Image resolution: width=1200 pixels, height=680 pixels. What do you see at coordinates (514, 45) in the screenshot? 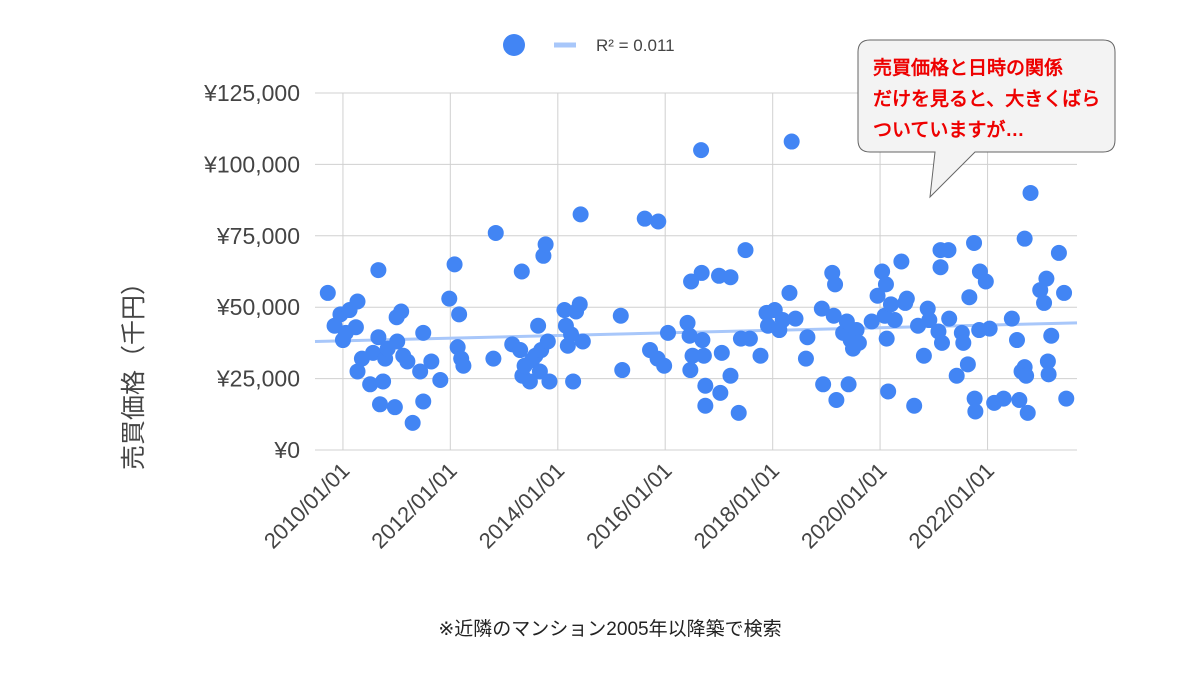
I see `legend-marker` at bounding box center [514, 45].